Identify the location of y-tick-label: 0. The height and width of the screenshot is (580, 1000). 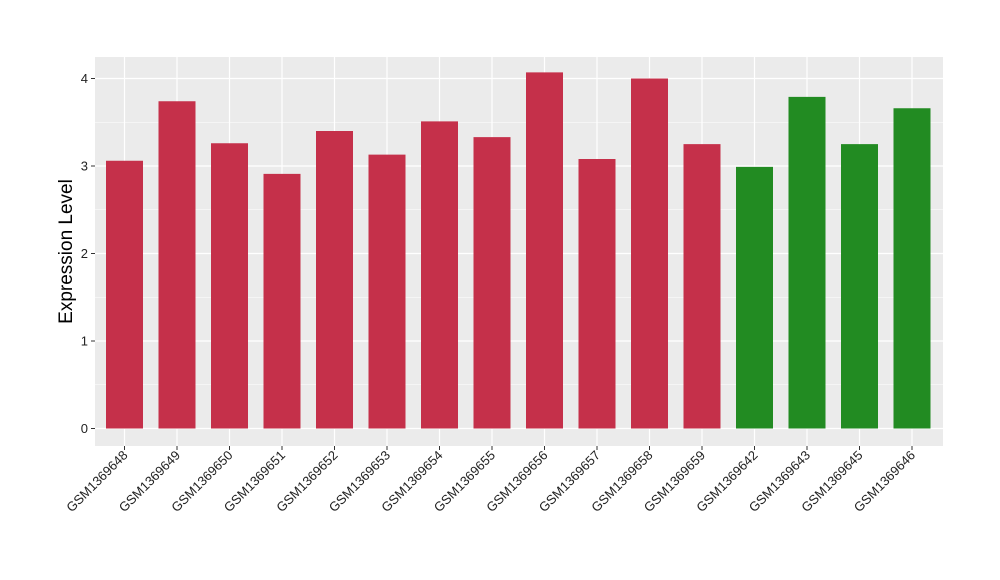
(84, 428).